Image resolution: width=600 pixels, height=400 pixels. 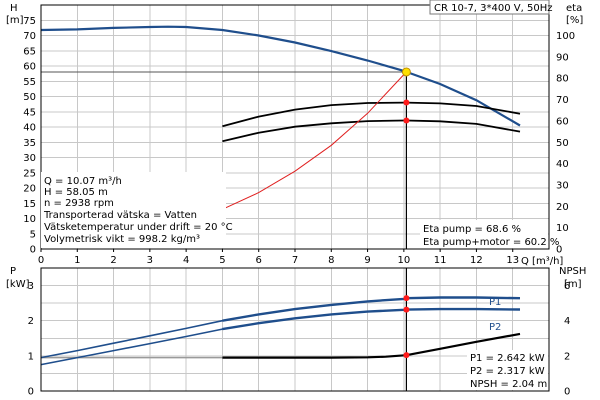 I want to click on y-tick-label-left: 30, so click(x=29, y=158).